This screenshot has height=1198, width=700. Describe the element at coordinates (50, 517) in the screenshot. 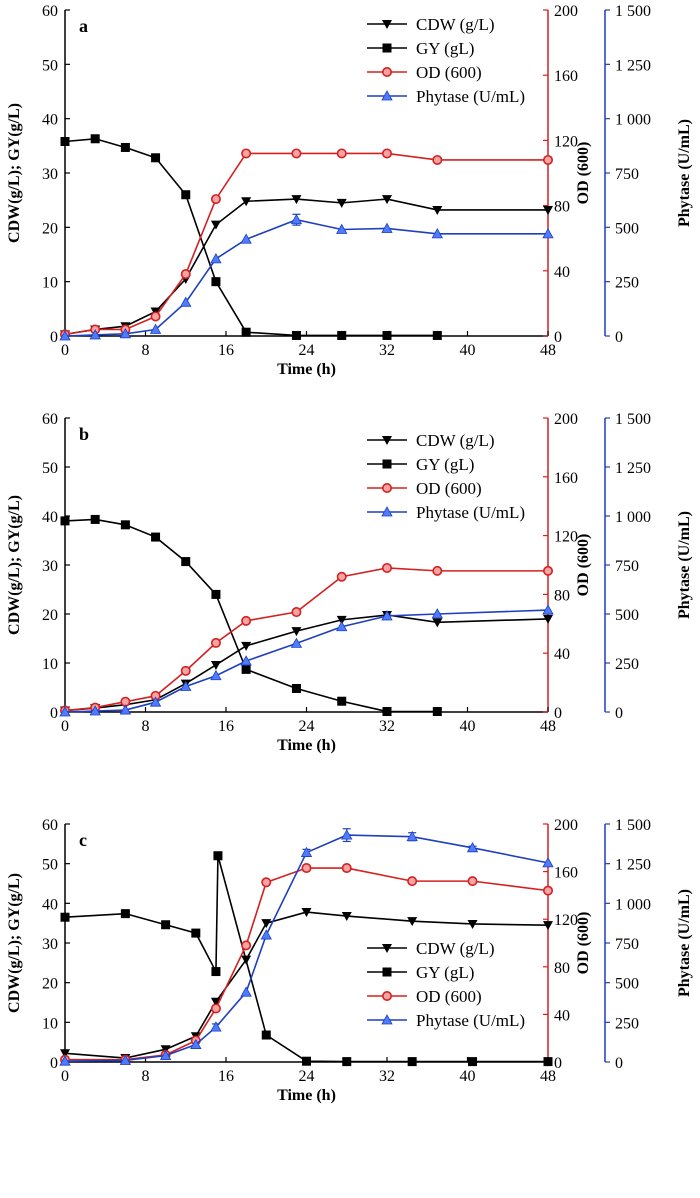

I see `left-y-tick-label: 40` at that location.